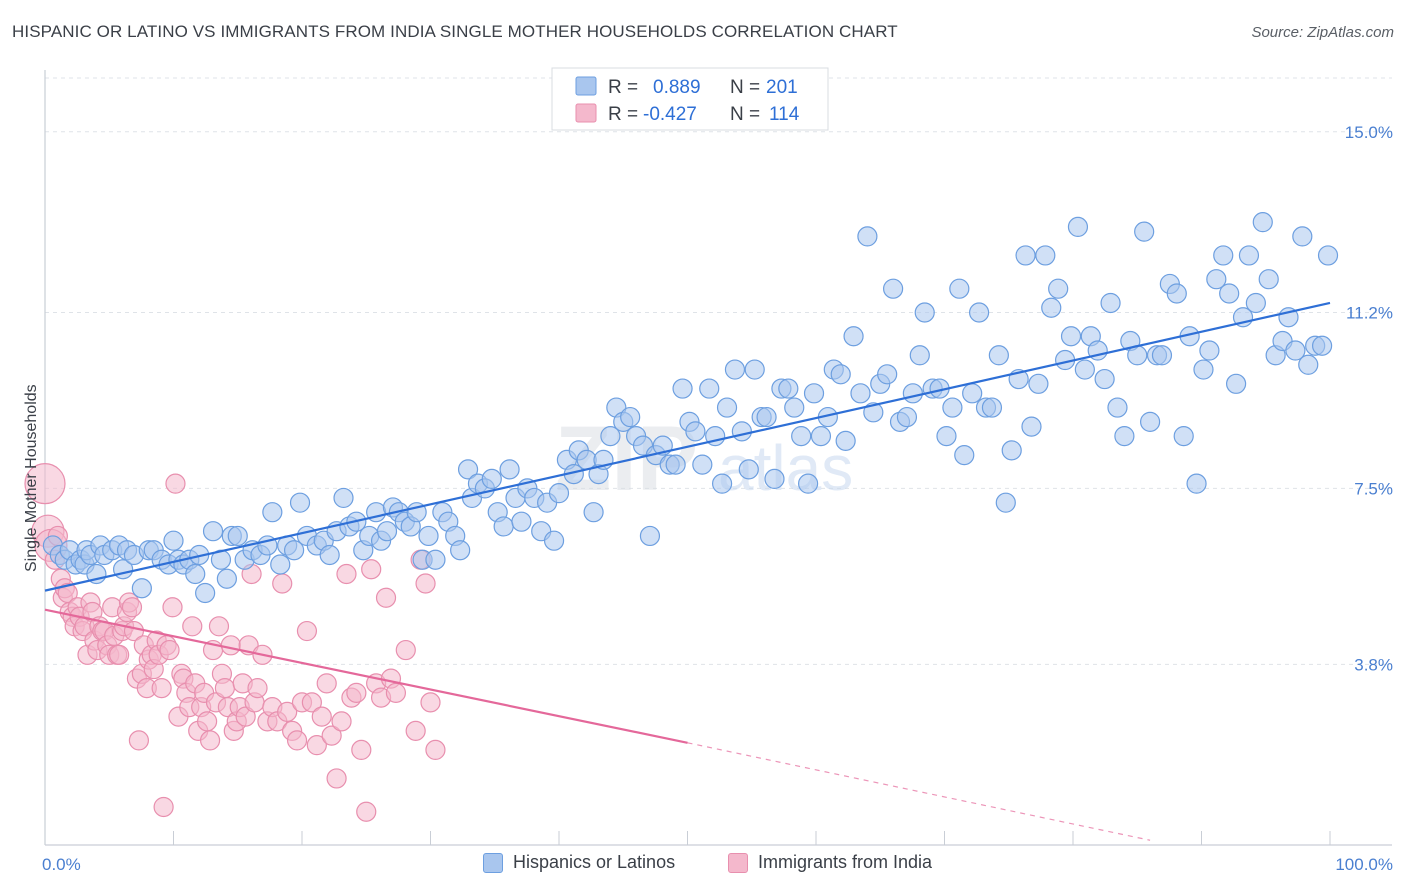 The height and width of the screenshot is (892, 1406). I want to click on legend-n-value: 114, so click(784, 114).